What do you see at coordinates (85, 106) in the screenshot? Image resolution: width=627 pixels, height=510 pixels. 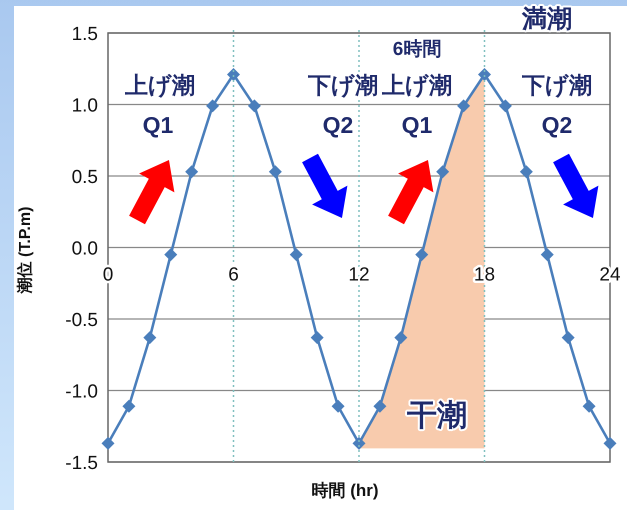 I see `y-tick-label: 1.0` at bounding box center [85, 106].